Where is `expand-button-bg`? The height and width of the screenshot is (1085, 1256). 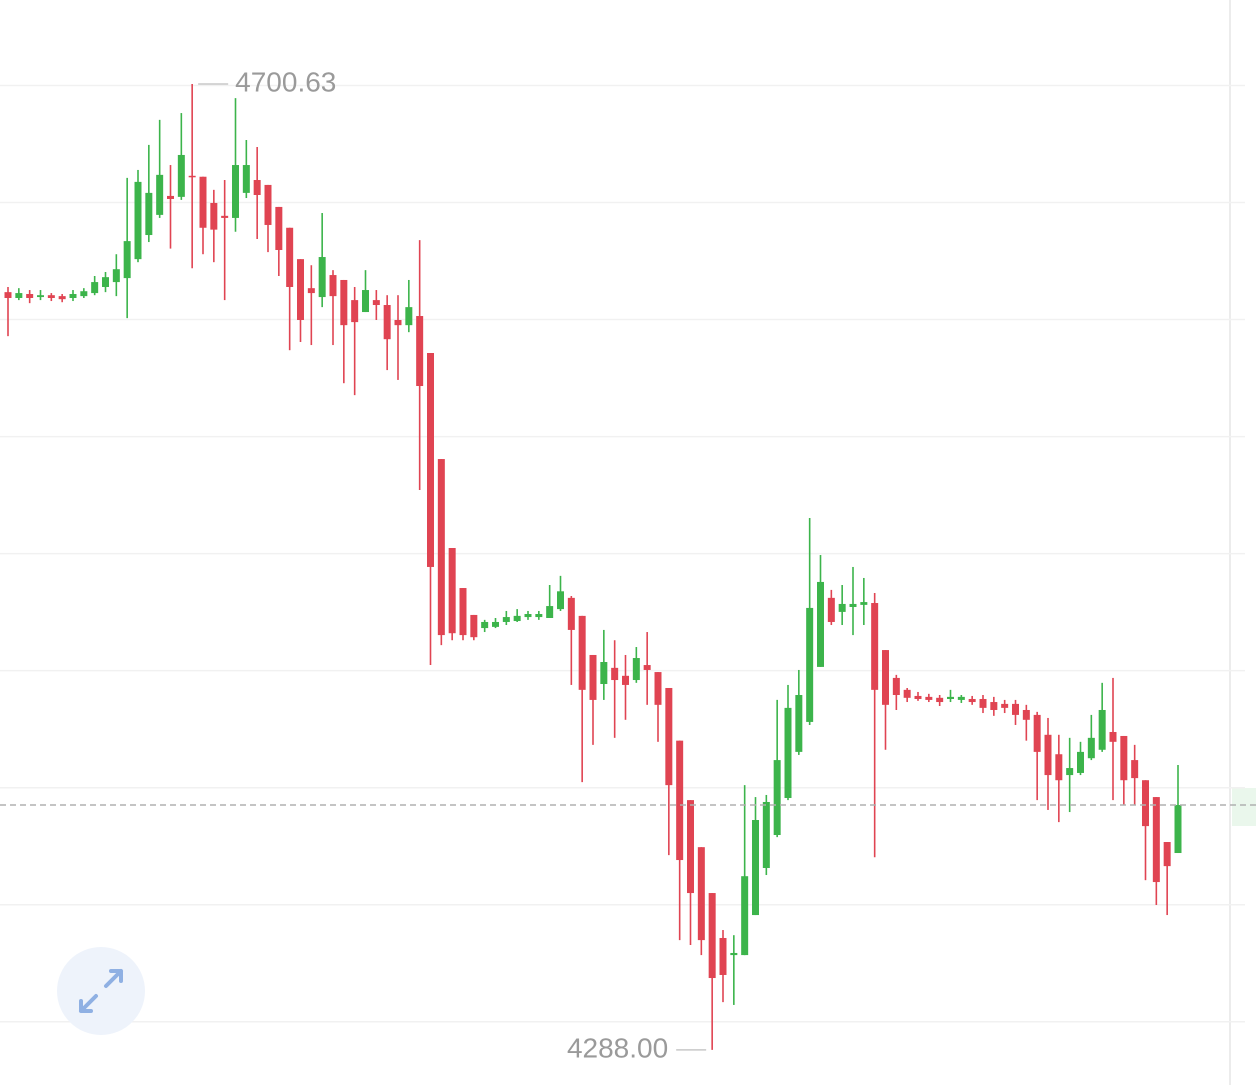 expand-button-bg is located at coordinates (101, 991).